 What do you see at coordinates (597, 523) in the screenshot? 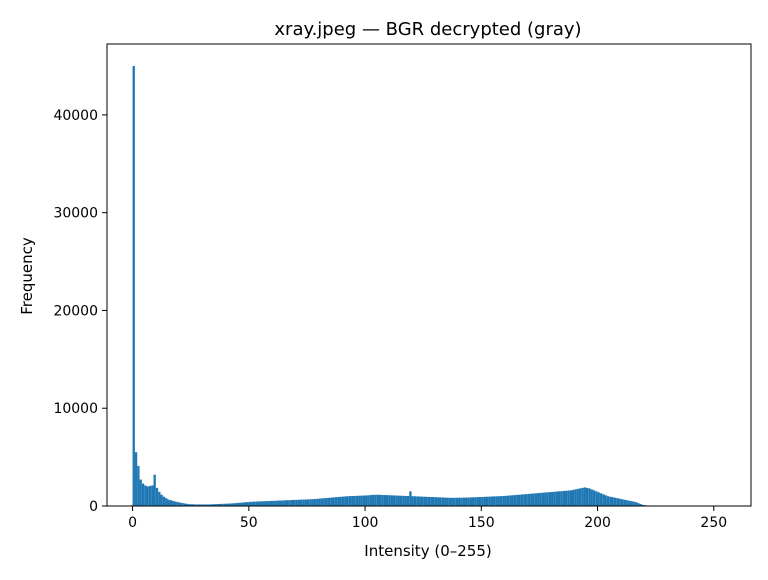
I see `x-tick-label: 200` at bounding box center [597, 523].